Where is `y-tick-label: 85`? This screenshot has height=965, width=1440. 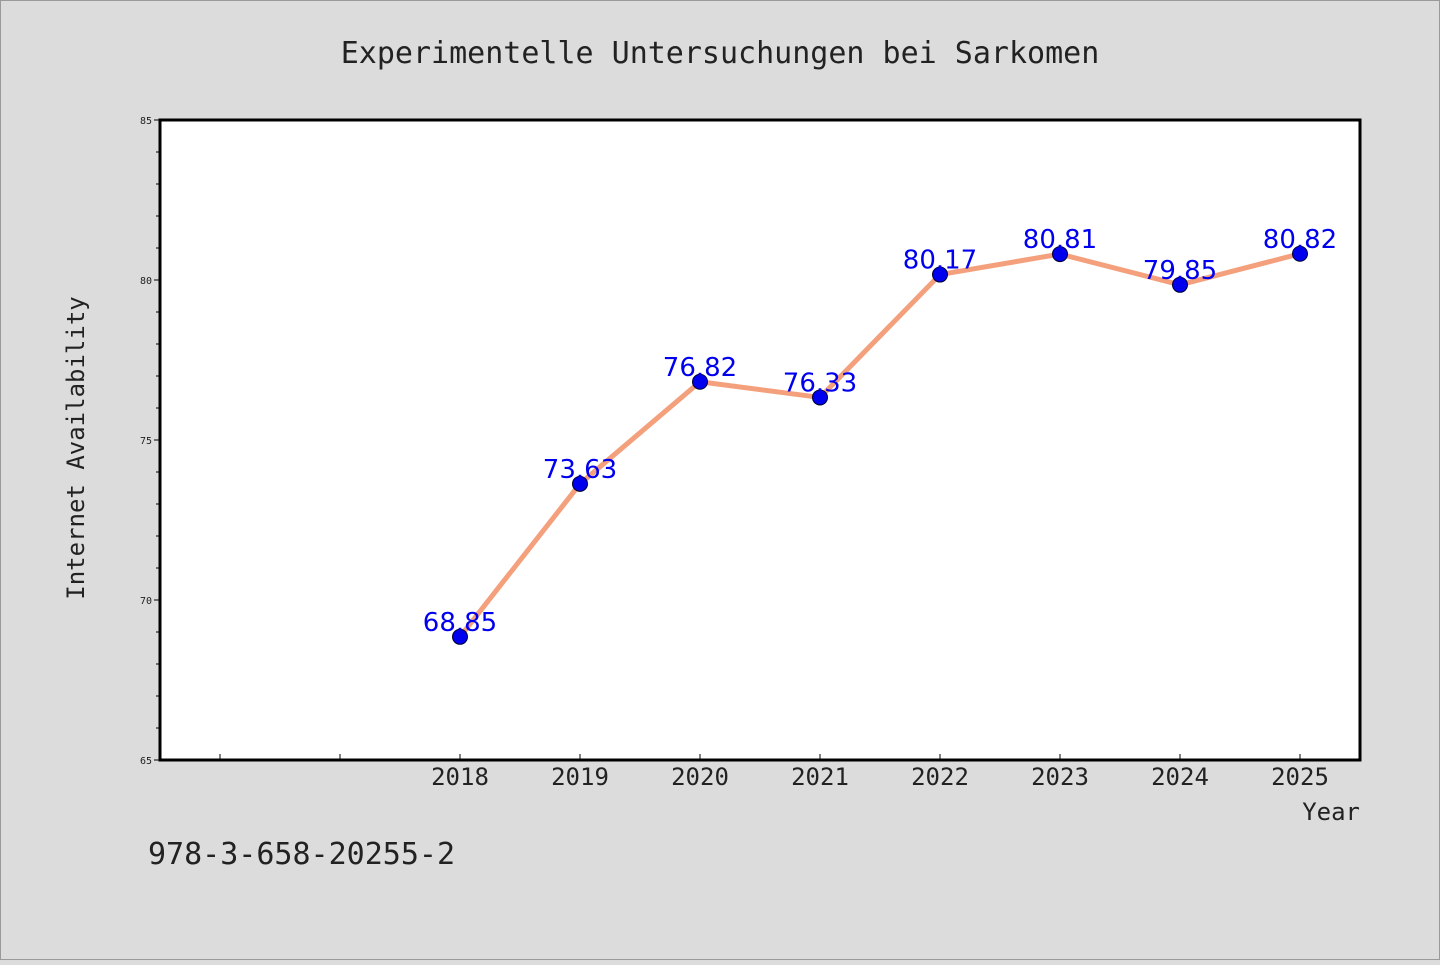 y-tick-label: 85 is located at coordinates (146, 121).